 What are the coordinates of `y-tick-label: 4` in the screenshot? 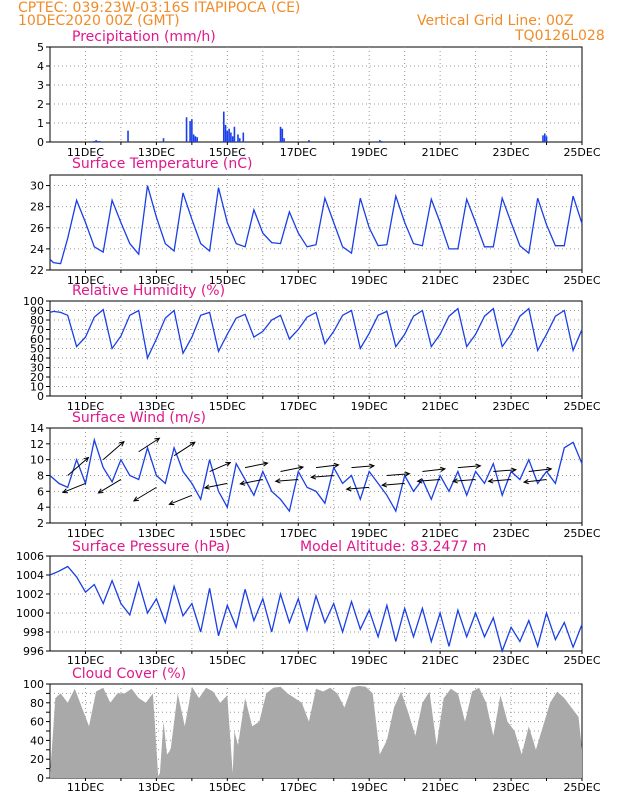 It's located at (40, 66).